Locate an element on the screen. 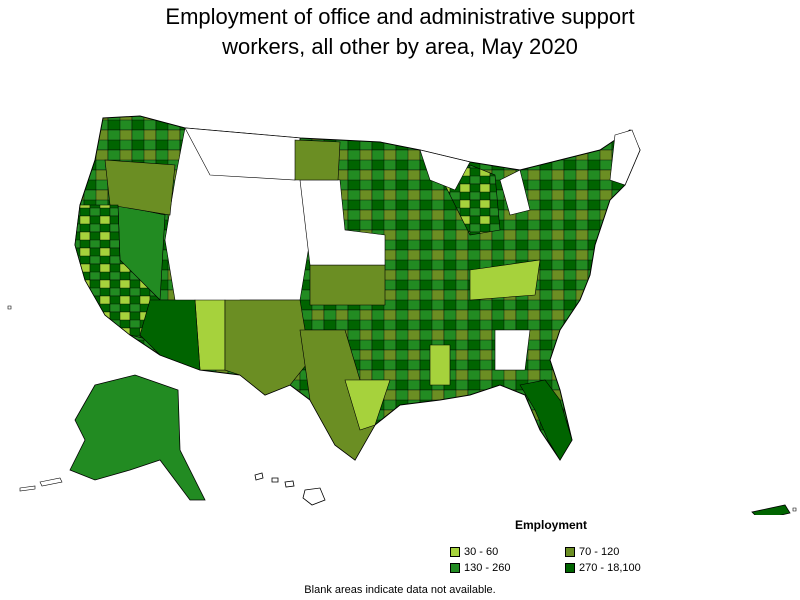 The image size is (800, 600). region-texas is located at coordinates (337, 395).